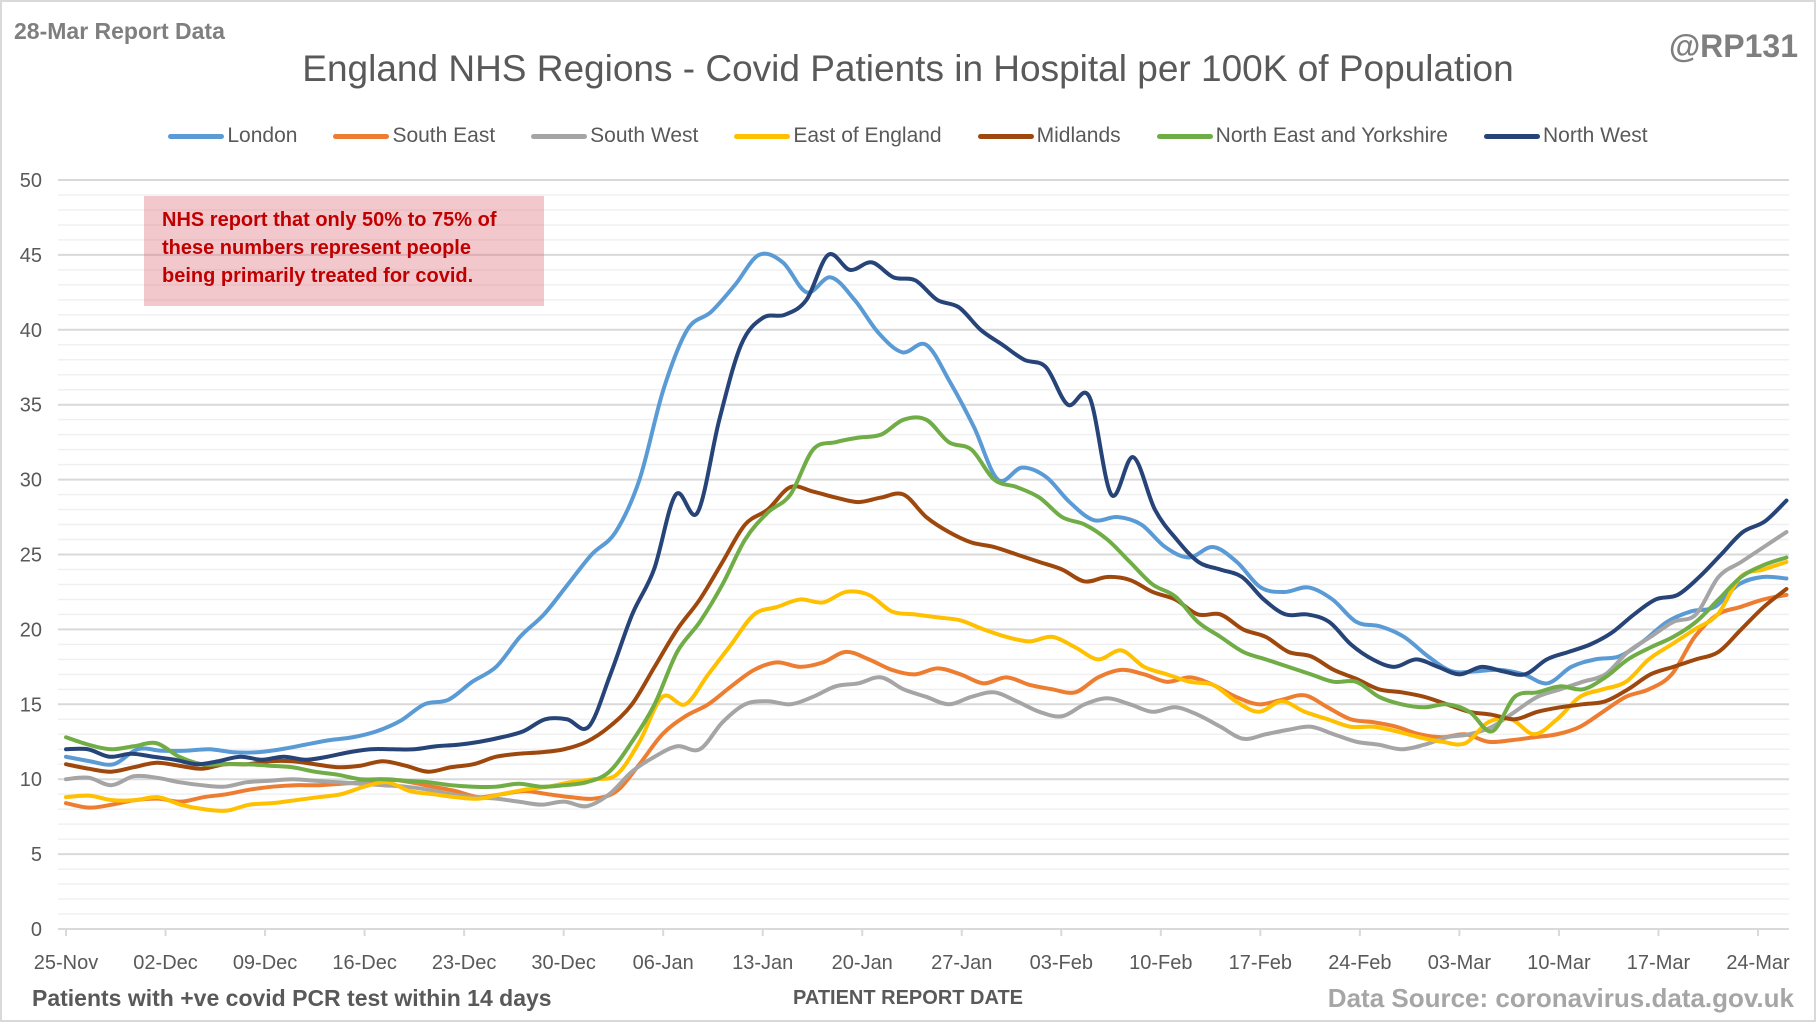 The image size is (1816, 1022). I want to click on x-tick-label: 03-Mar, so click(1460, 963).